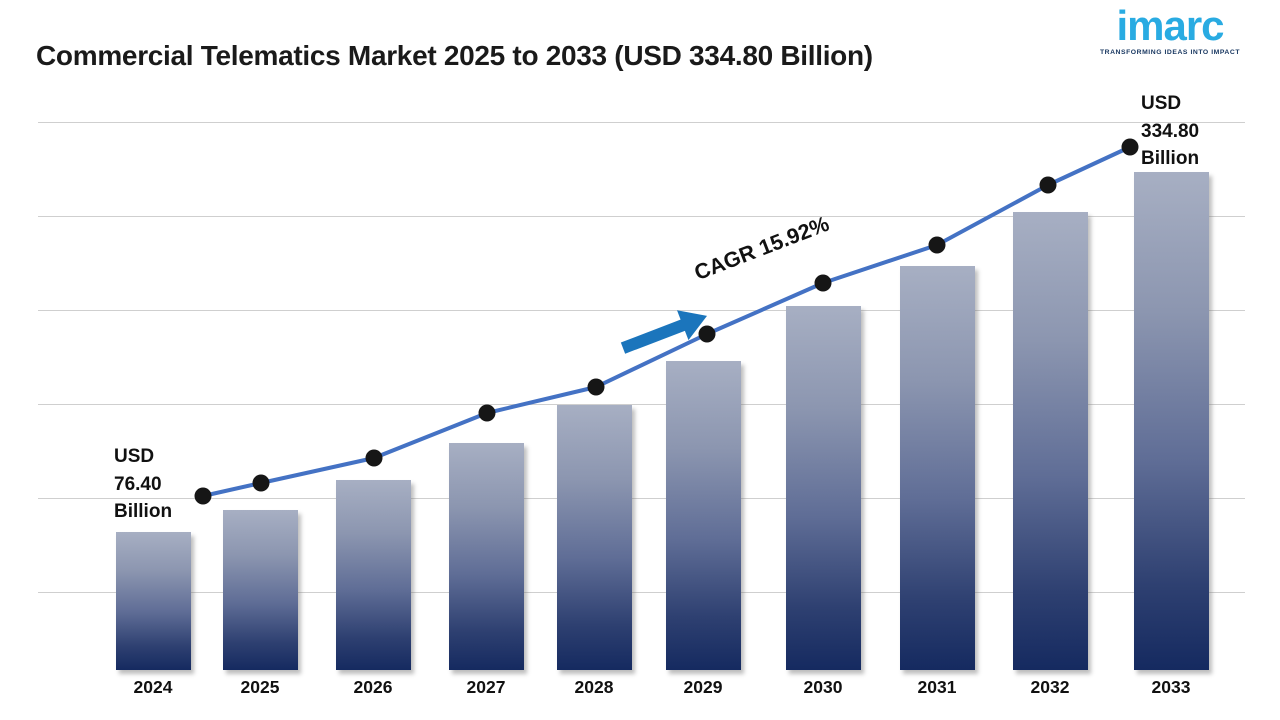  I want to click on x-axis-label-2024: 2024, so click(153, 687).